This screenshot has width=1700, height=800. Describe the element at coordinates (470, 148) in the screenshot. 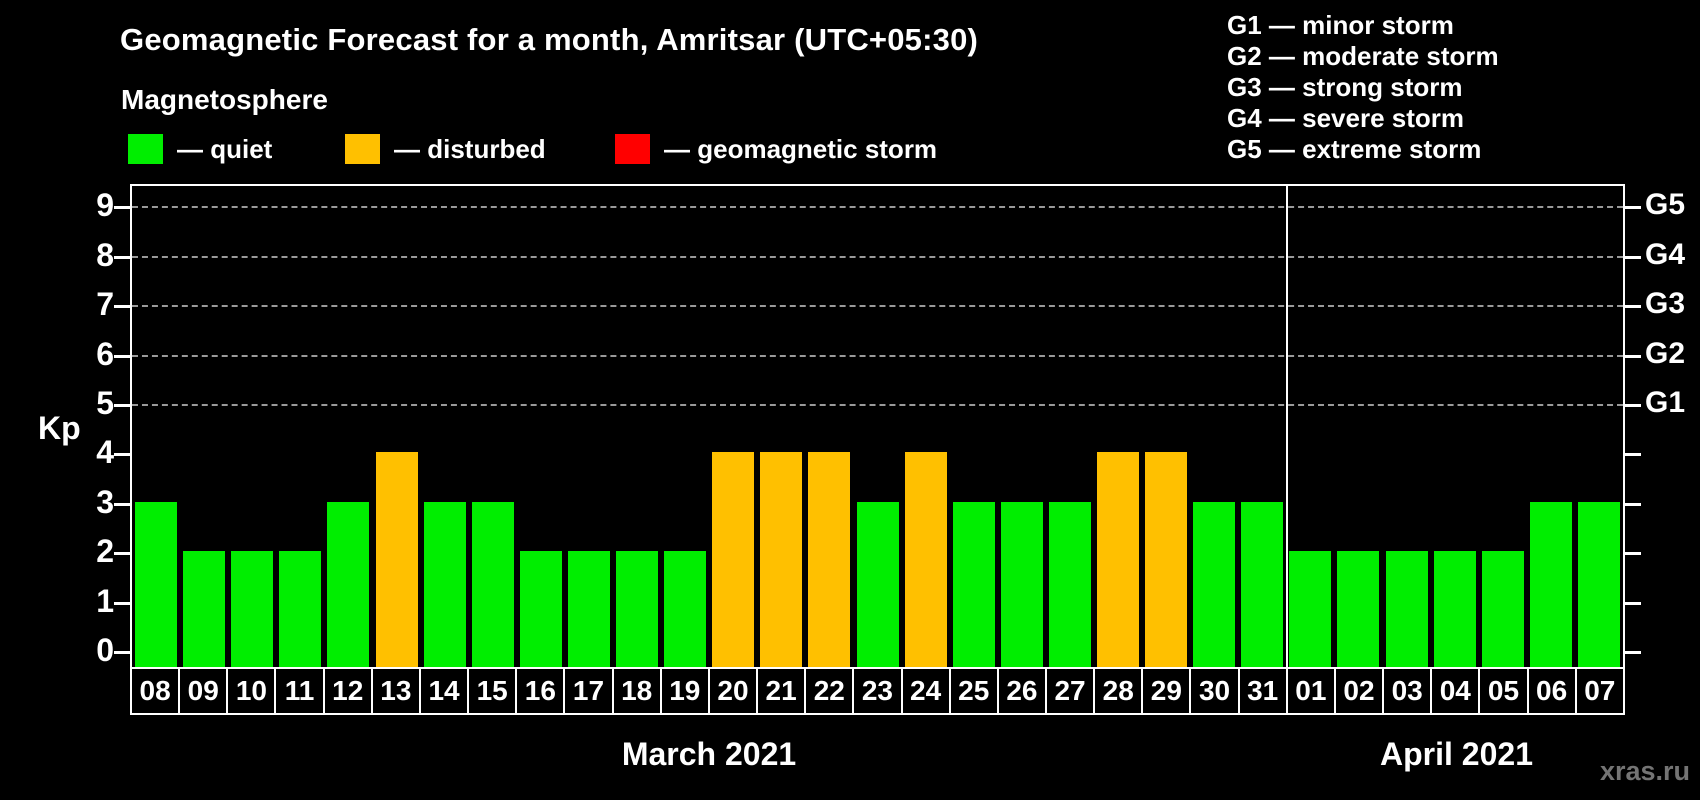

I see `legend-disturbed-label: — disturbed` at that location.